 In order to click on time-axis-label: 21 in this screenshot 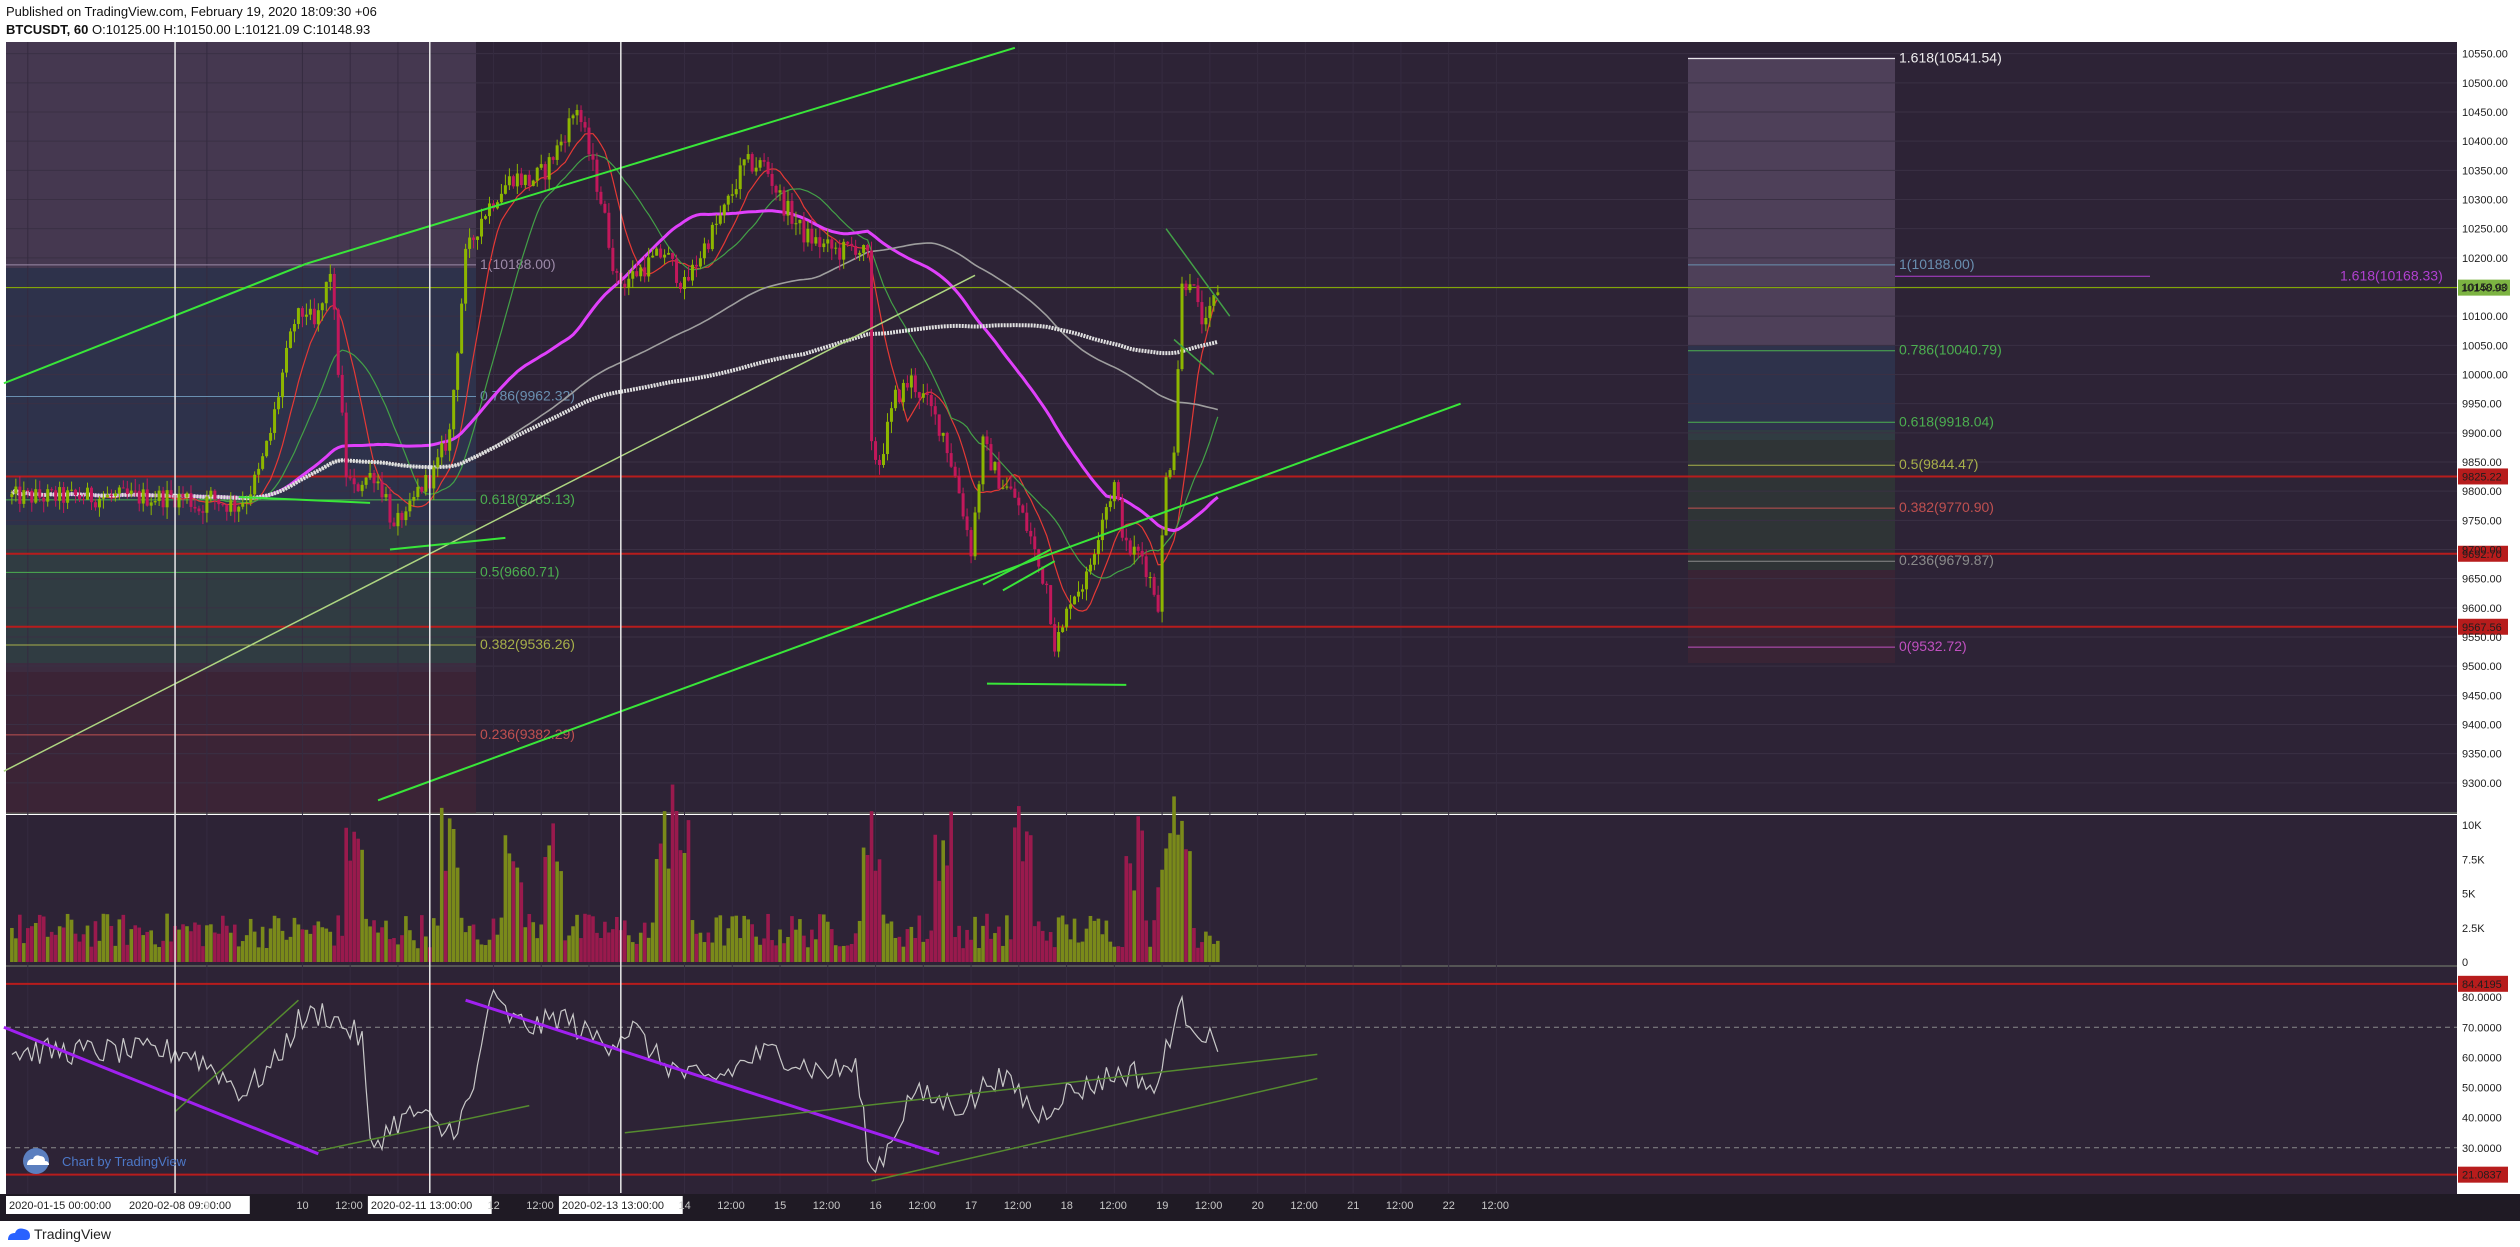, I will do `click(1353, 1206)`.